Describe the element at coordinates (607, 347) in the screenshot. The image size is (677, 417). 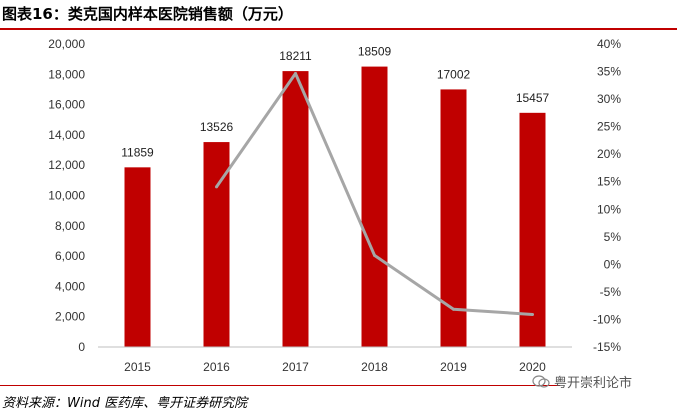
I see `right-tick-label: -15%` at that location.